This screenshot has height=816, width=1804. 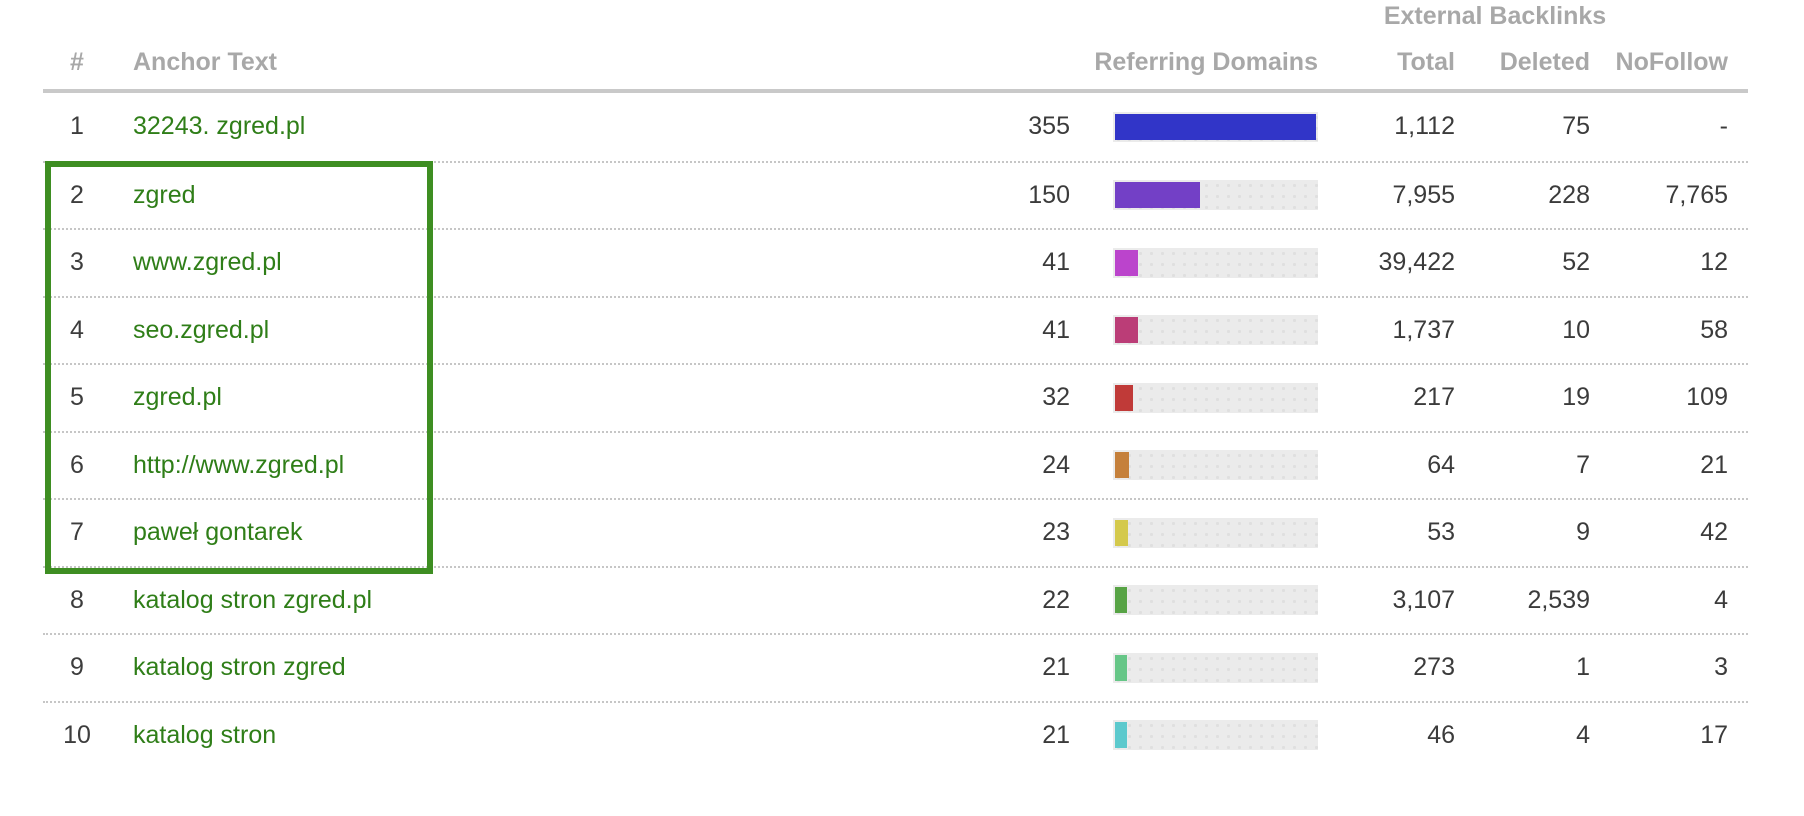 What do you see at coordinates (239, 667) in the screenshot?
I see `anchor-link: katalog stron zgred` at bounding box center [239, 667].